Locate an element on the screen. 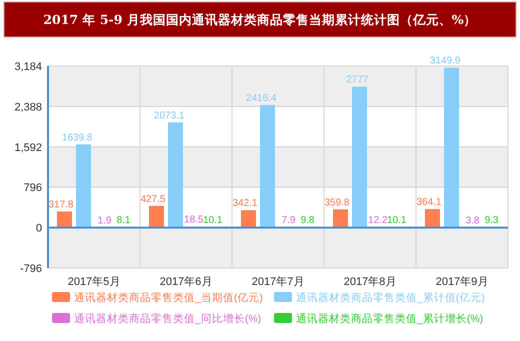 The image size is (520, 341). data-label: 1639.8 is located at coordinates (77, 138).